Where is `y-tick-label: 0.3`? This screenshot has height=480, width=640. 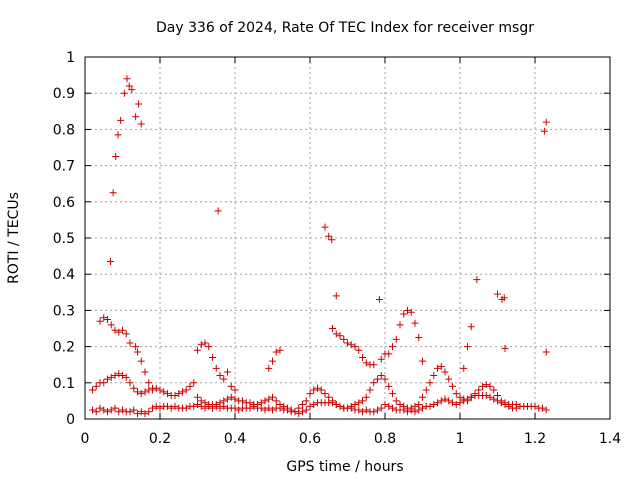 y-tick-label: 0.3 is located at coordinates (64, 311).